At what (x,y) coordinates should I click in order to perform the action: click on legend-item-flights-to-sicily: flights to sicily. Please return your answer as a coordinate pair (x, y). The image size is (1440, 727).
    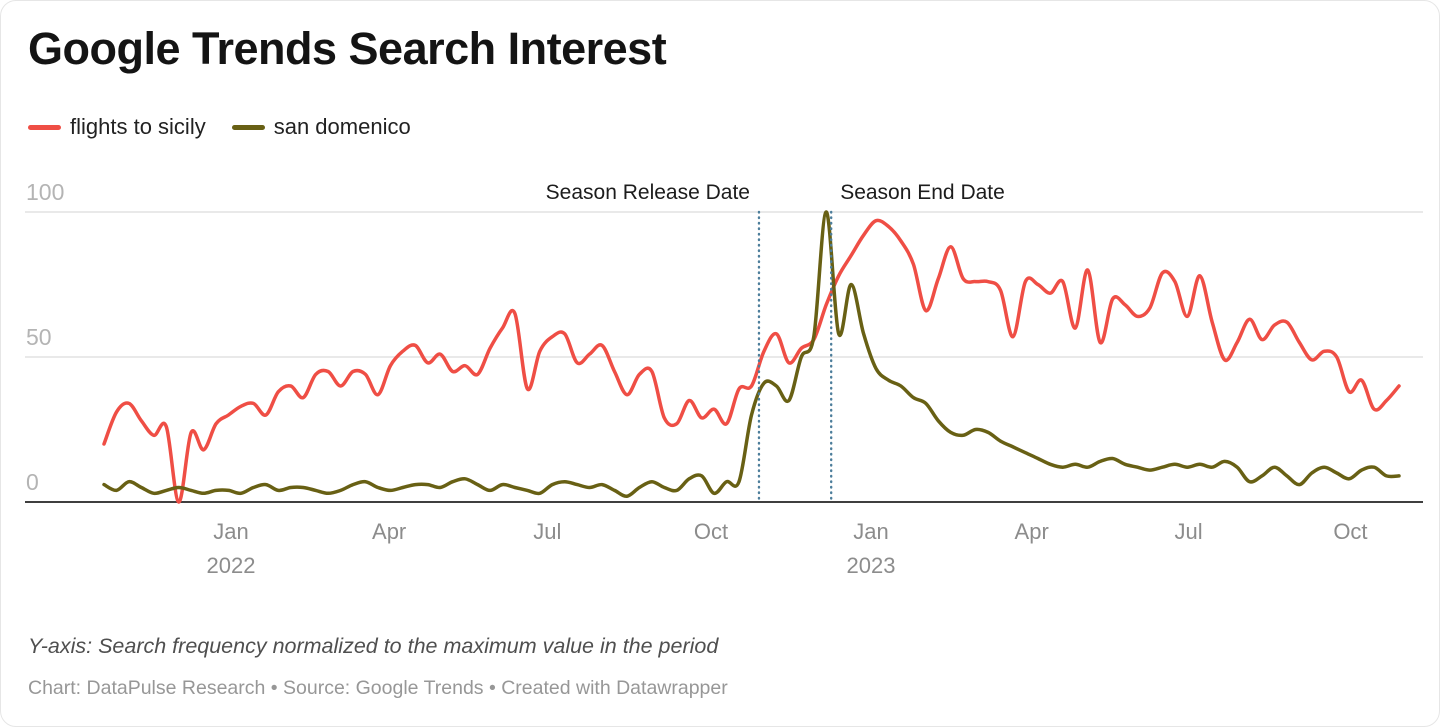
    Looking at the image, I should click on (117, 127).